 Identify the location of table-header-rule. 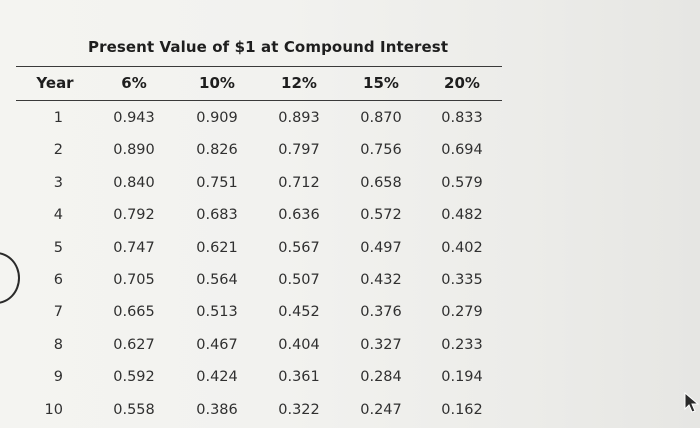
(259, 100).